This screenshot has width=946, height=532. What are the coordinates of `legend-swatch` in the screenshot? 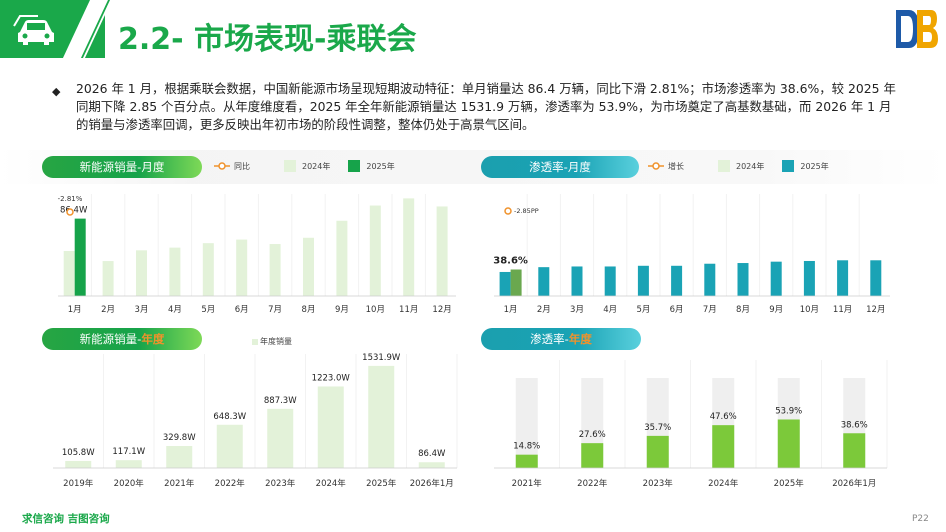 It's located at (255, 341).